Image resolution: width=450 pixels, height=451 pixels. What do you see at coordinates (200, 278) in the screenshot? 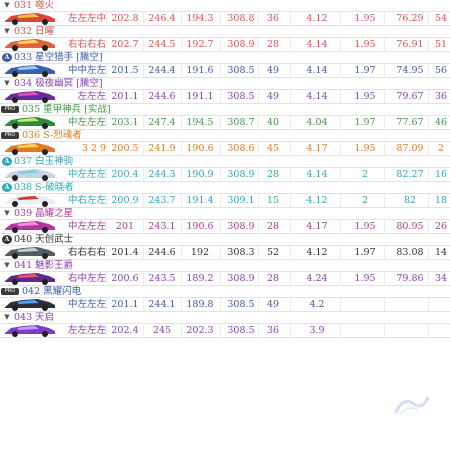
I see `stat-3: 189.2` at bounding box center [200, 278].